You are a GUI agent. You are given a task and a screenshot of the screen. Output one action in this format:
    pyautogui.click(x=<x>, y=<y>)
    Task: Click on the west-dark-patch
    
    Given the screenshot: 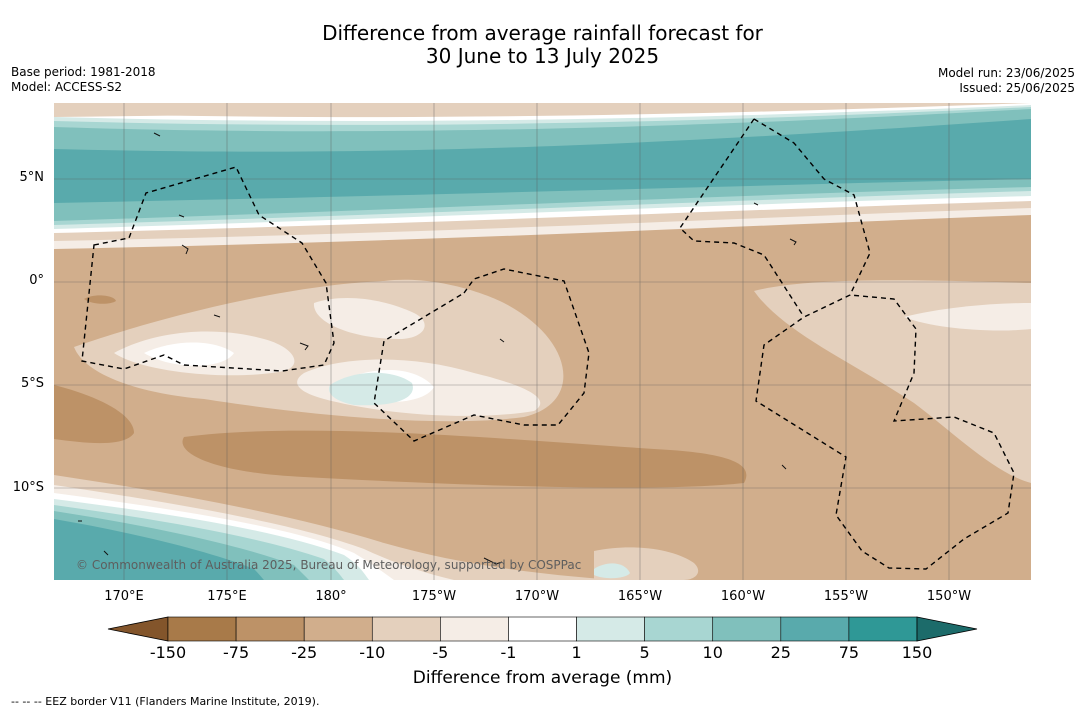 What is the action you would take?
    pyautogui.click(x=94, y=414)
    